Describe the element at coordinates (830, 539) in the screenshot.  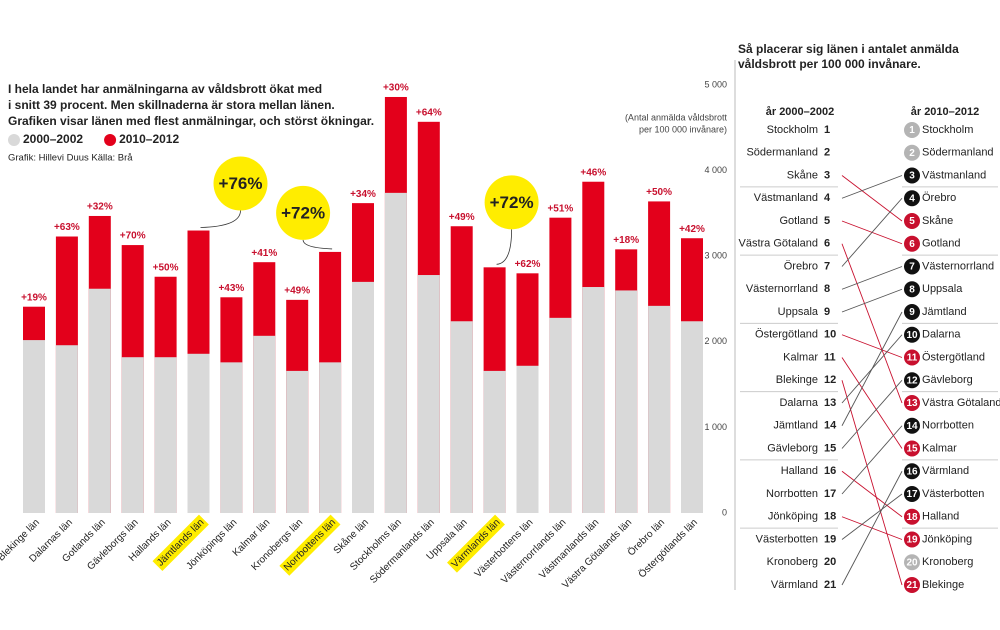
I see `left-rank: 19` at that location.